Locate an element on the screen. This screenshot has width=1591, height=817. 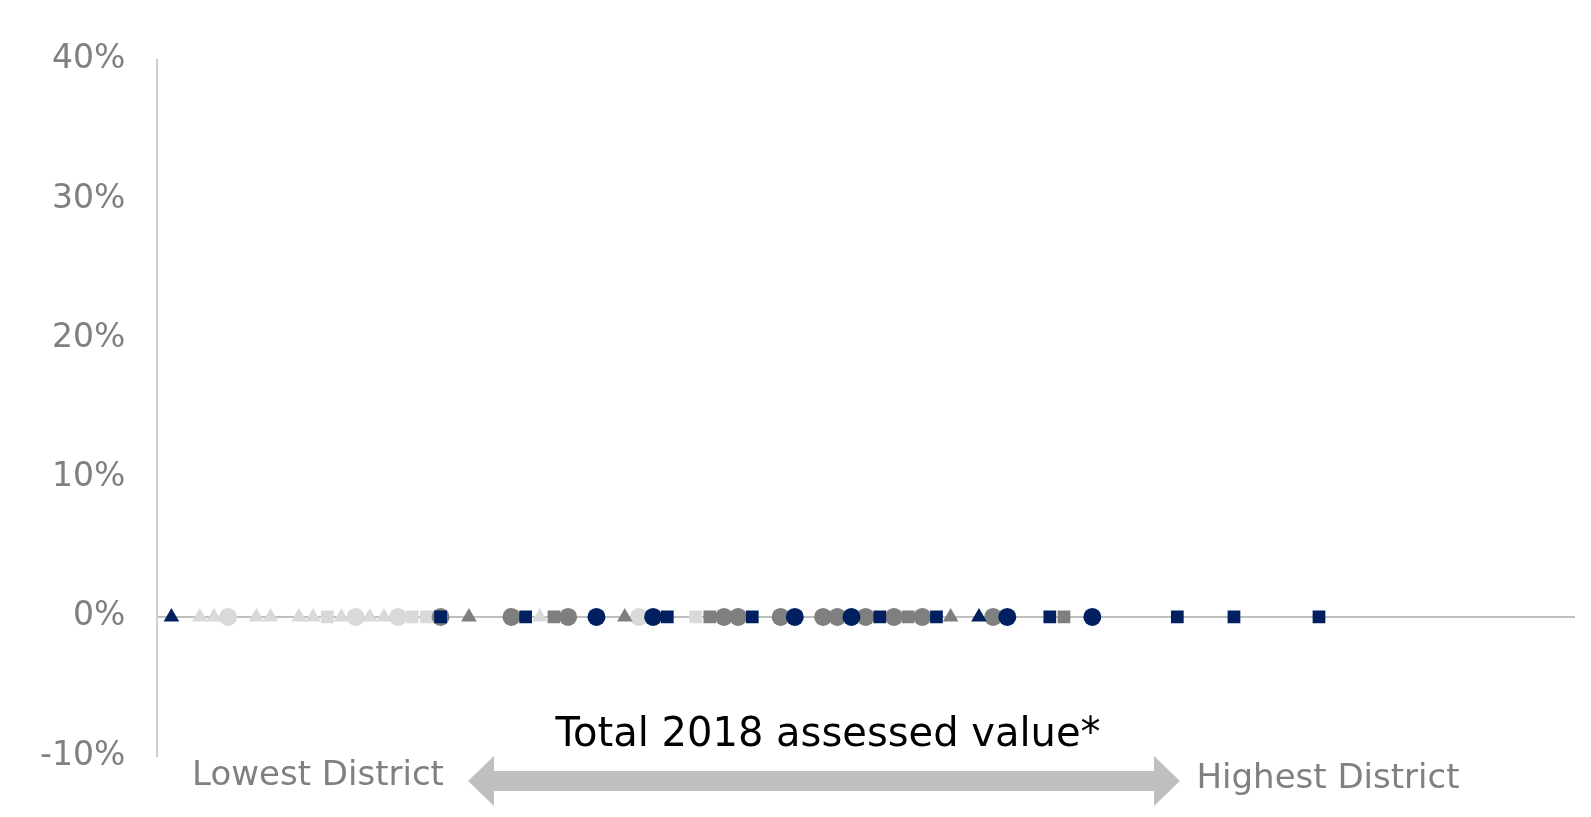
annotation: Total 2018 assessed value* is located at coordinates (827, 732).